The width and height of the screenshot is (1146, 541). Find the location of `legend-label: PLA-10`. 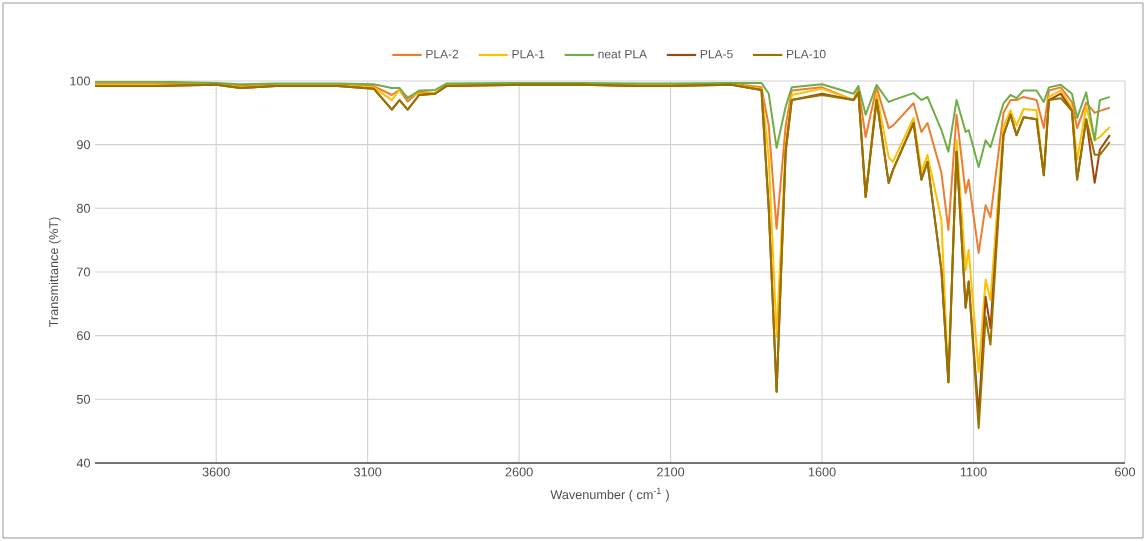

legend-label: PLA-10 is located at coordinates (806, 54).